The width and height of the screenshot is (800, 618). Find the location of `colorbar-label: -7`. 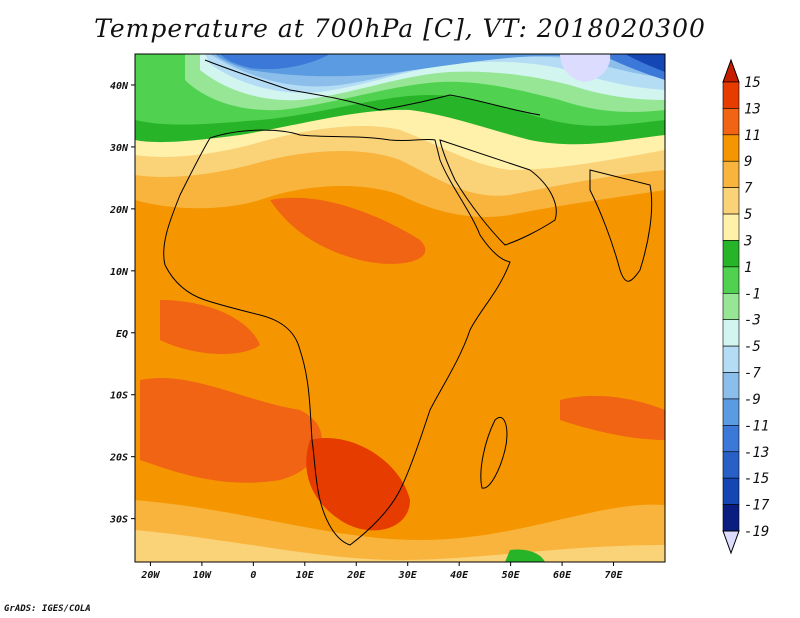

colorbar-label: -7 is located at coordinates (752, 374).